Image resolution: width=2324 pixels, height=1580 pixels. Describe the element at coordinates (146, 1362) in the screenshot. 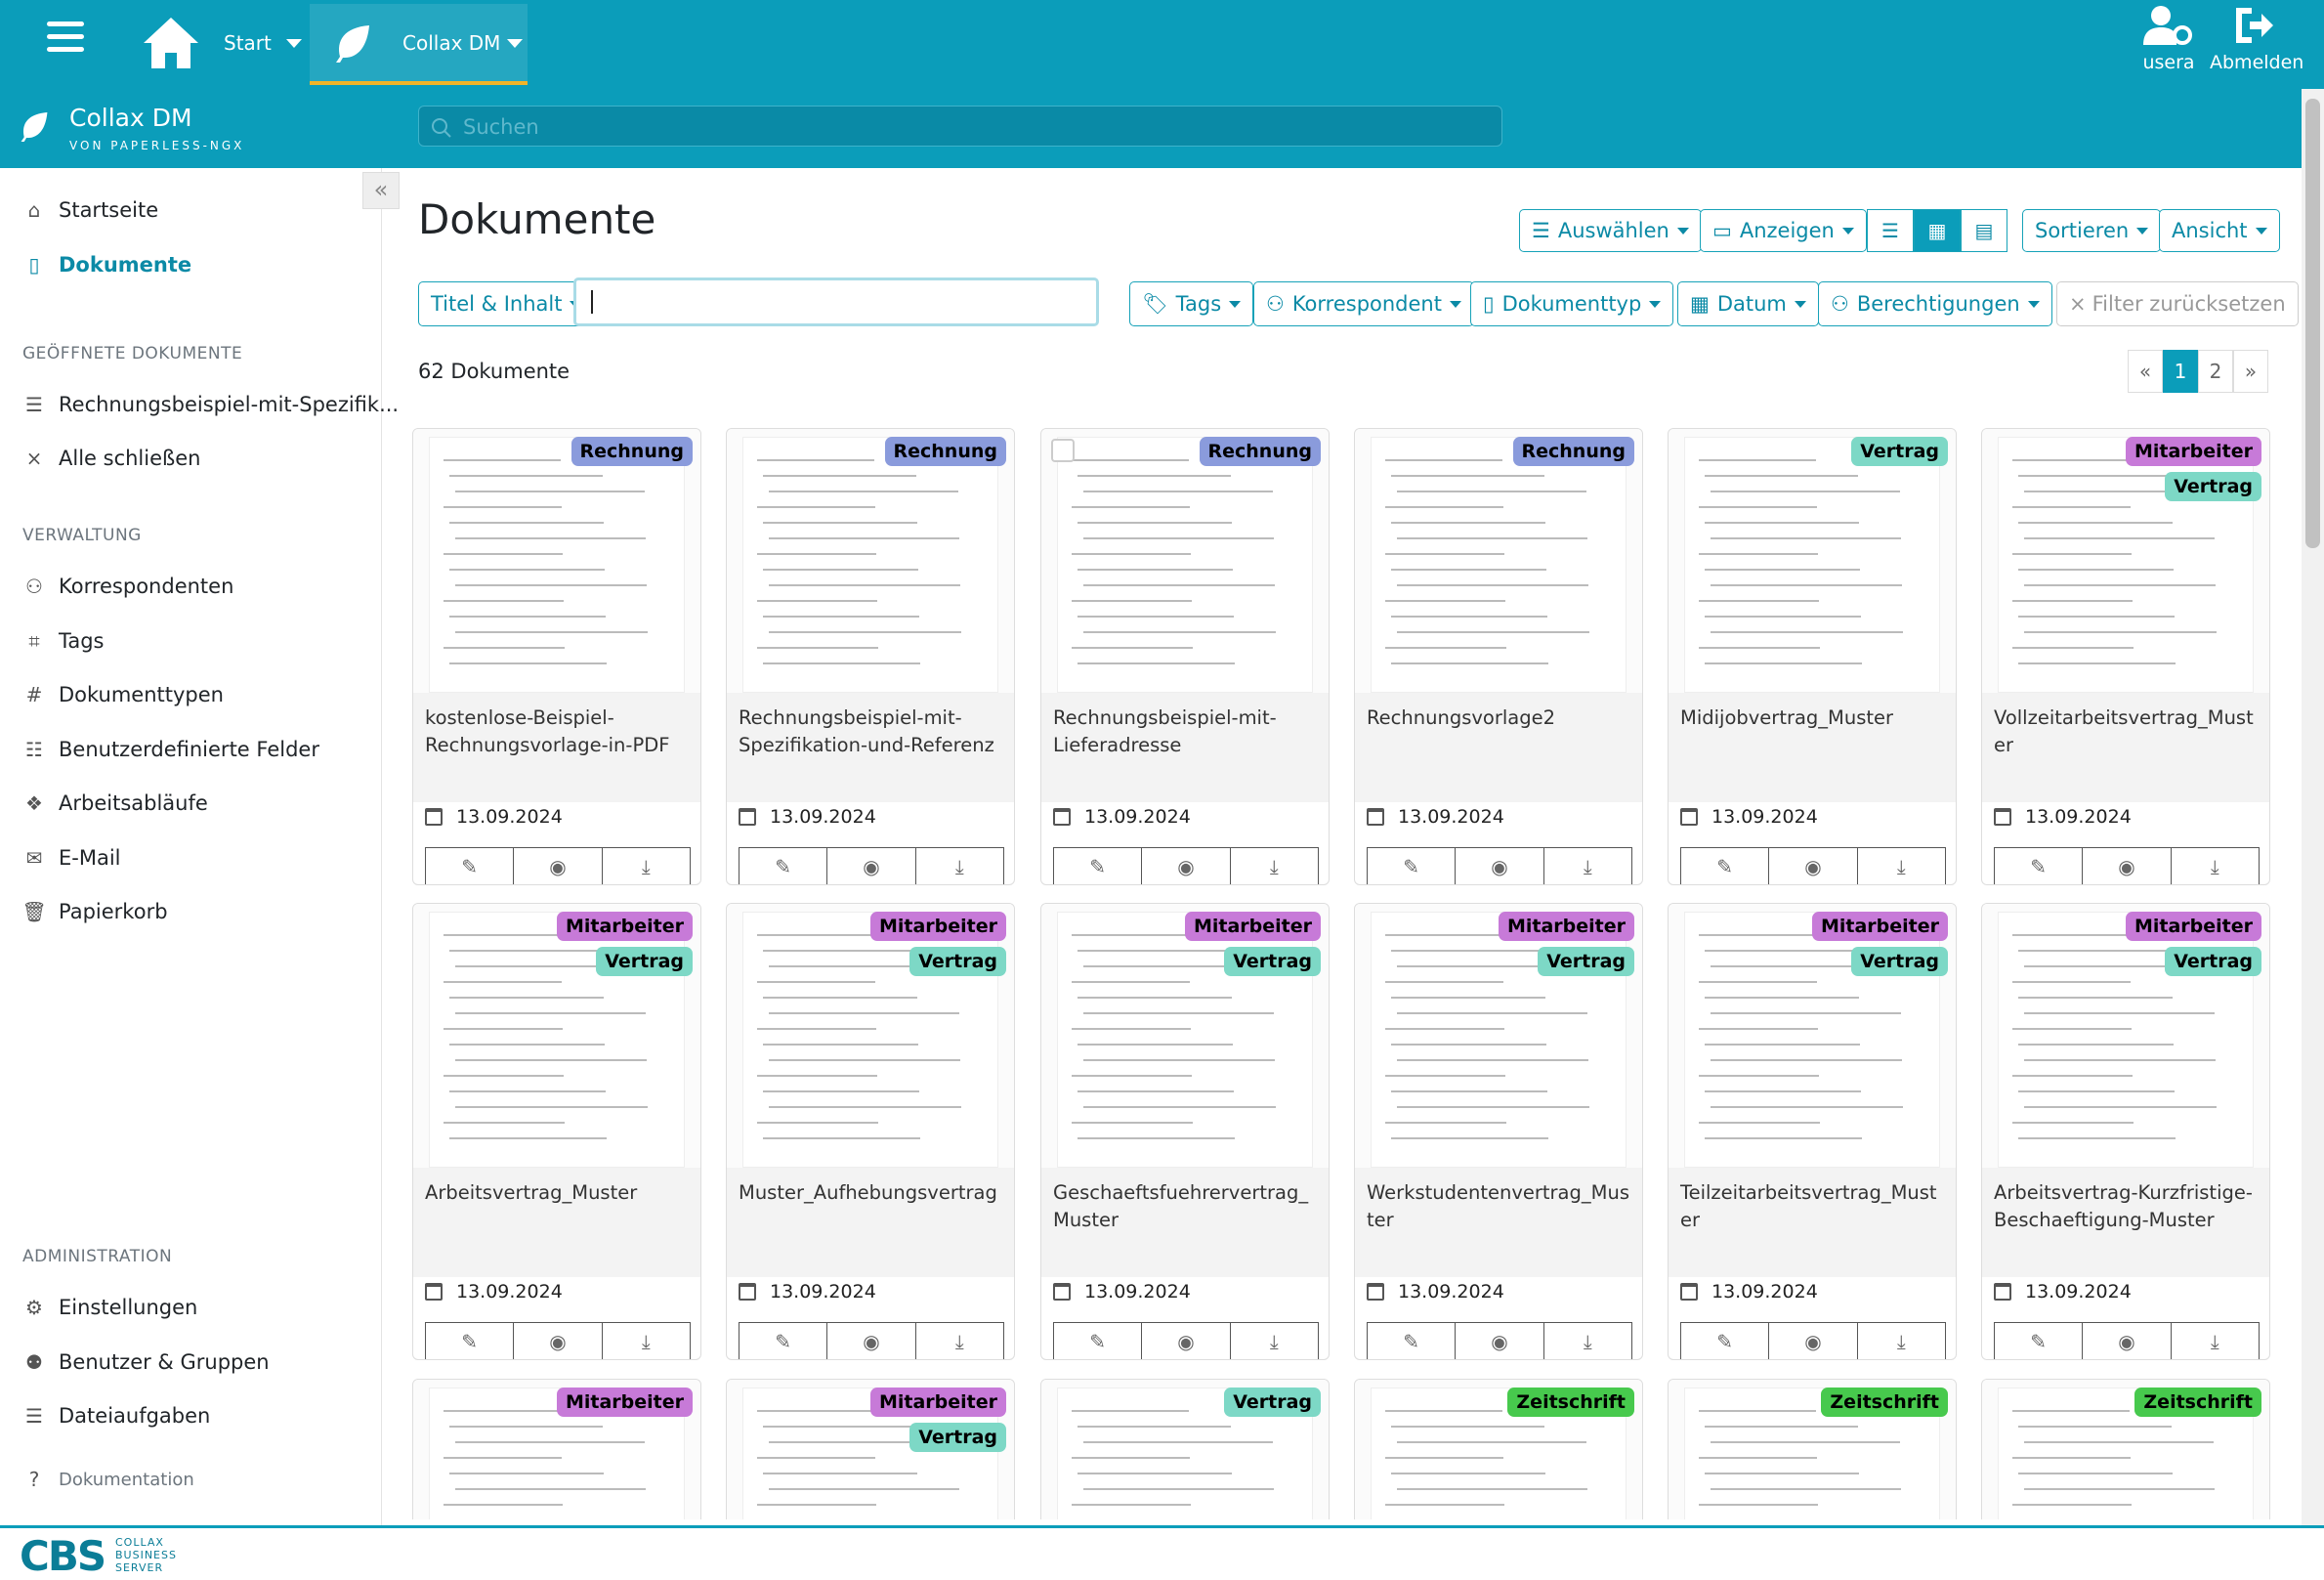

I see `sidebar-item-users-groups: ⚉ Benutzer & Gruppen` at that location.